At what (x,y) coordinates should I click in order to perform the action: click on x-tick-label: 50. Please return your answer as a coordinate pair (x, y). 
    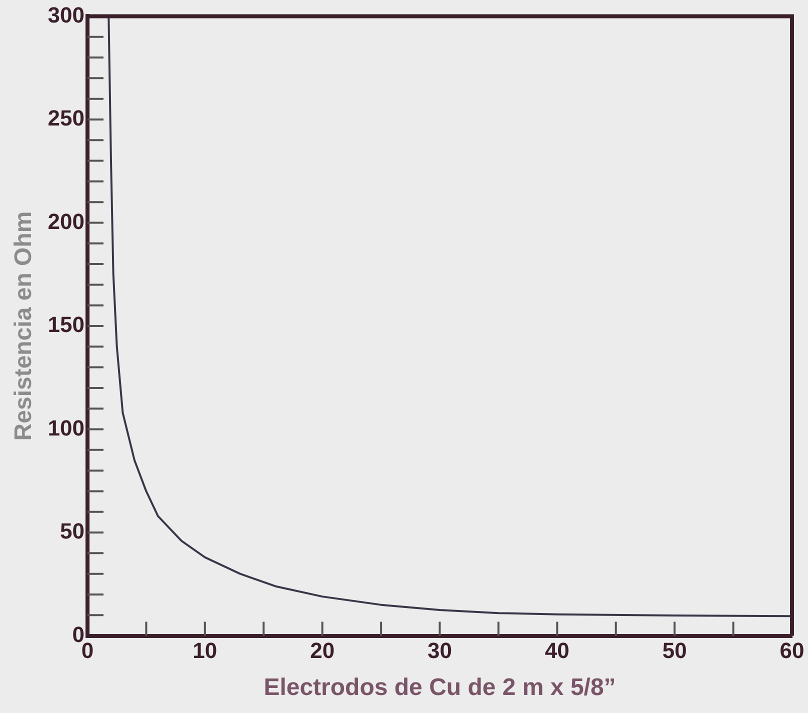
    Looking at the image, I should click on (674, 651).